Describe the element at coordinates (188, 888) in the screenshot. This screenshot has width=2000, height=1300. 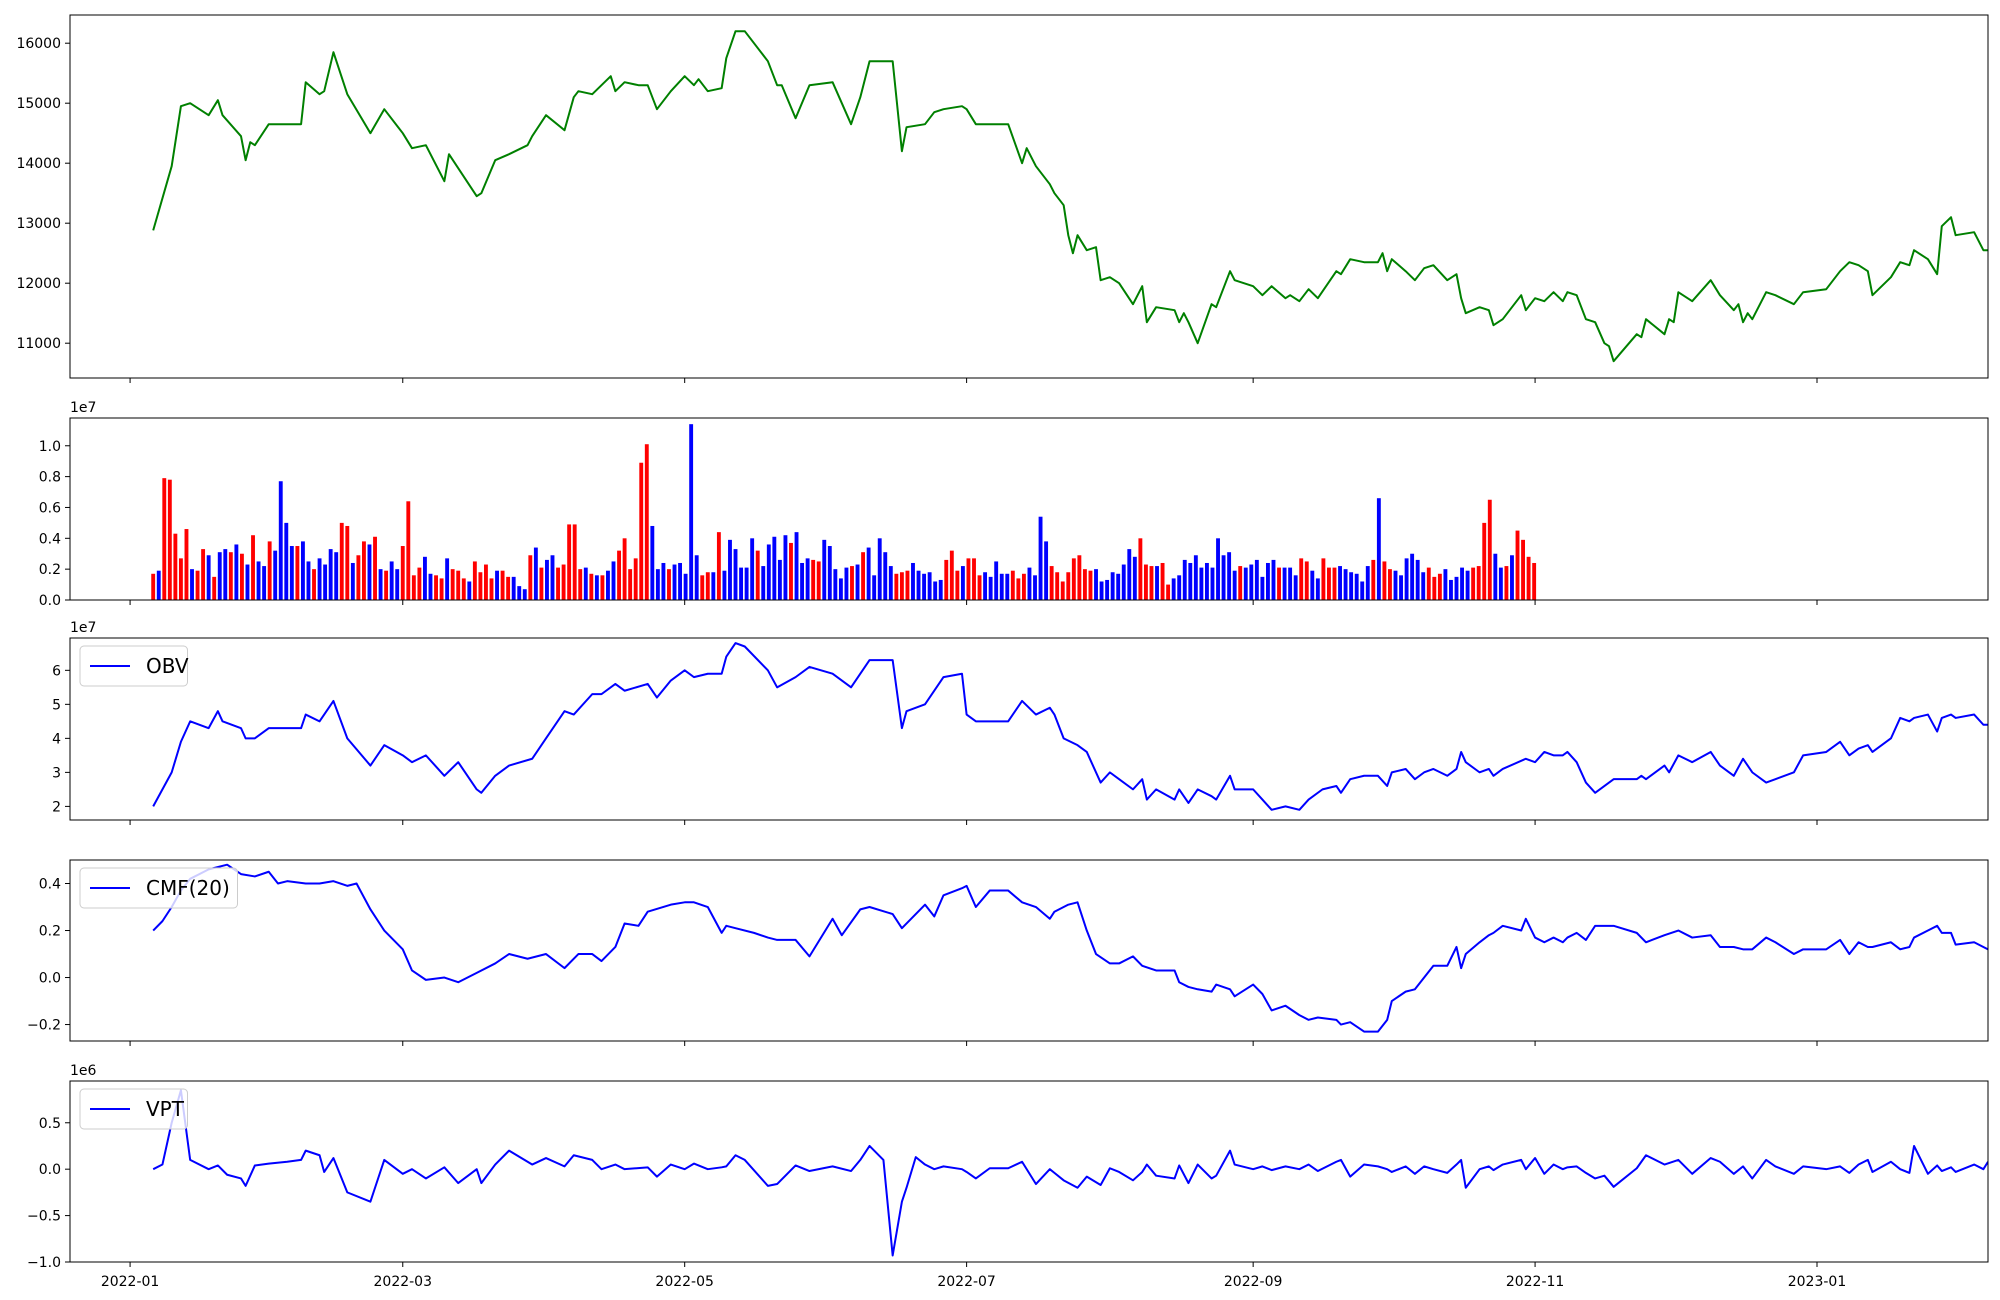
I see `legend-label: CMF(20)` at that location.